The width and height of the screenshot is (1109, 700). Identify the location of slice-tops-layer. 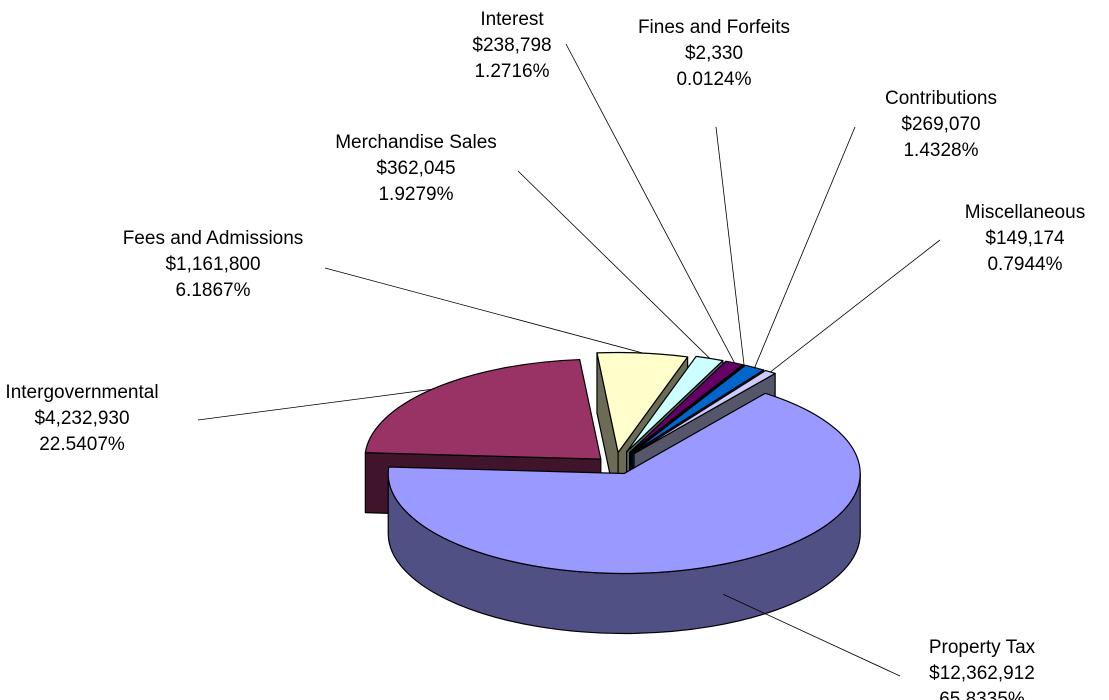
(612, 463).